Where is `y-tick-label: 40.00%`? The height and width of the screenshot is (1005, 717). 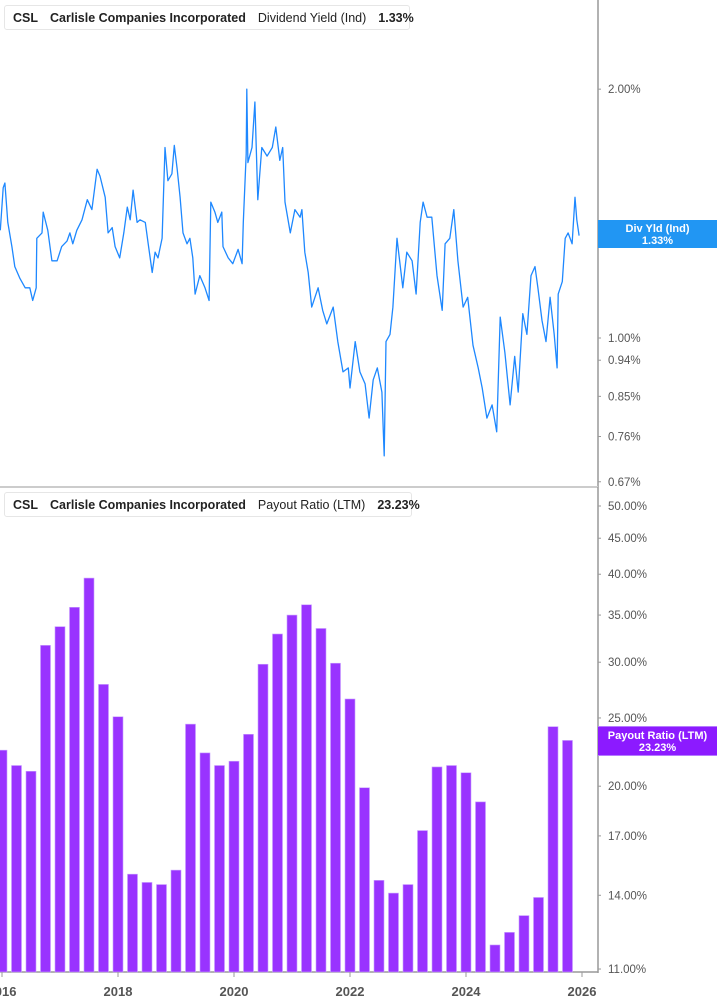 y-tick-label: 40.00% is located at coordinates (627, 575).